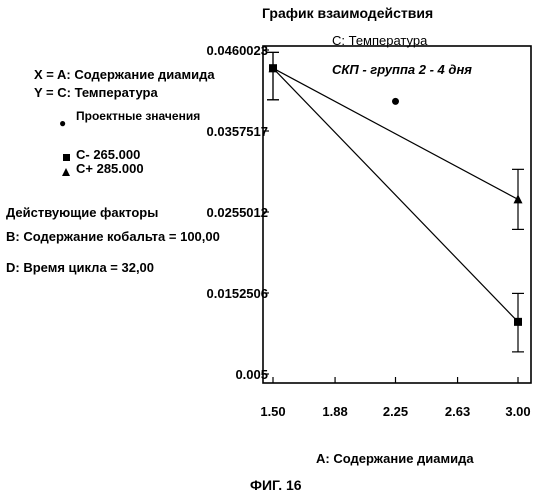 Image resolution: width=544 pixels, height=500 pixels. I want to click on series-line, so click(395, 133).